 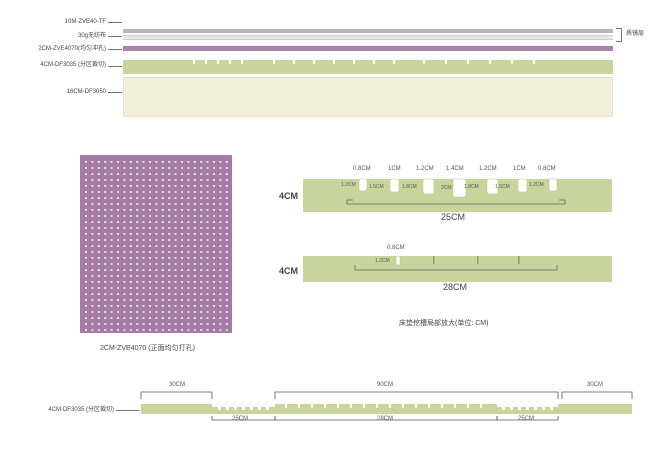 What do you see at coordinates (595, 385) in the screenshot?
I see `zone-length-label: 30CM` at bounding box center [595, 385].